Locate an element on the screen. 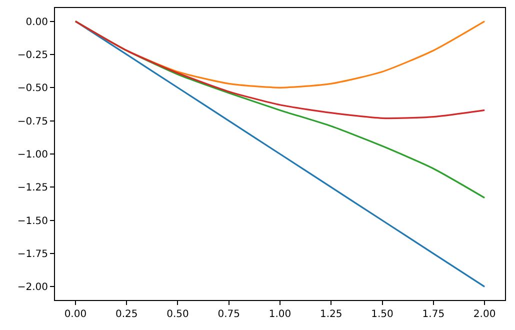 The width and height of the screenshot is (515, 330). x-tick-label: 1.25 is located at coordinates (331, 314).